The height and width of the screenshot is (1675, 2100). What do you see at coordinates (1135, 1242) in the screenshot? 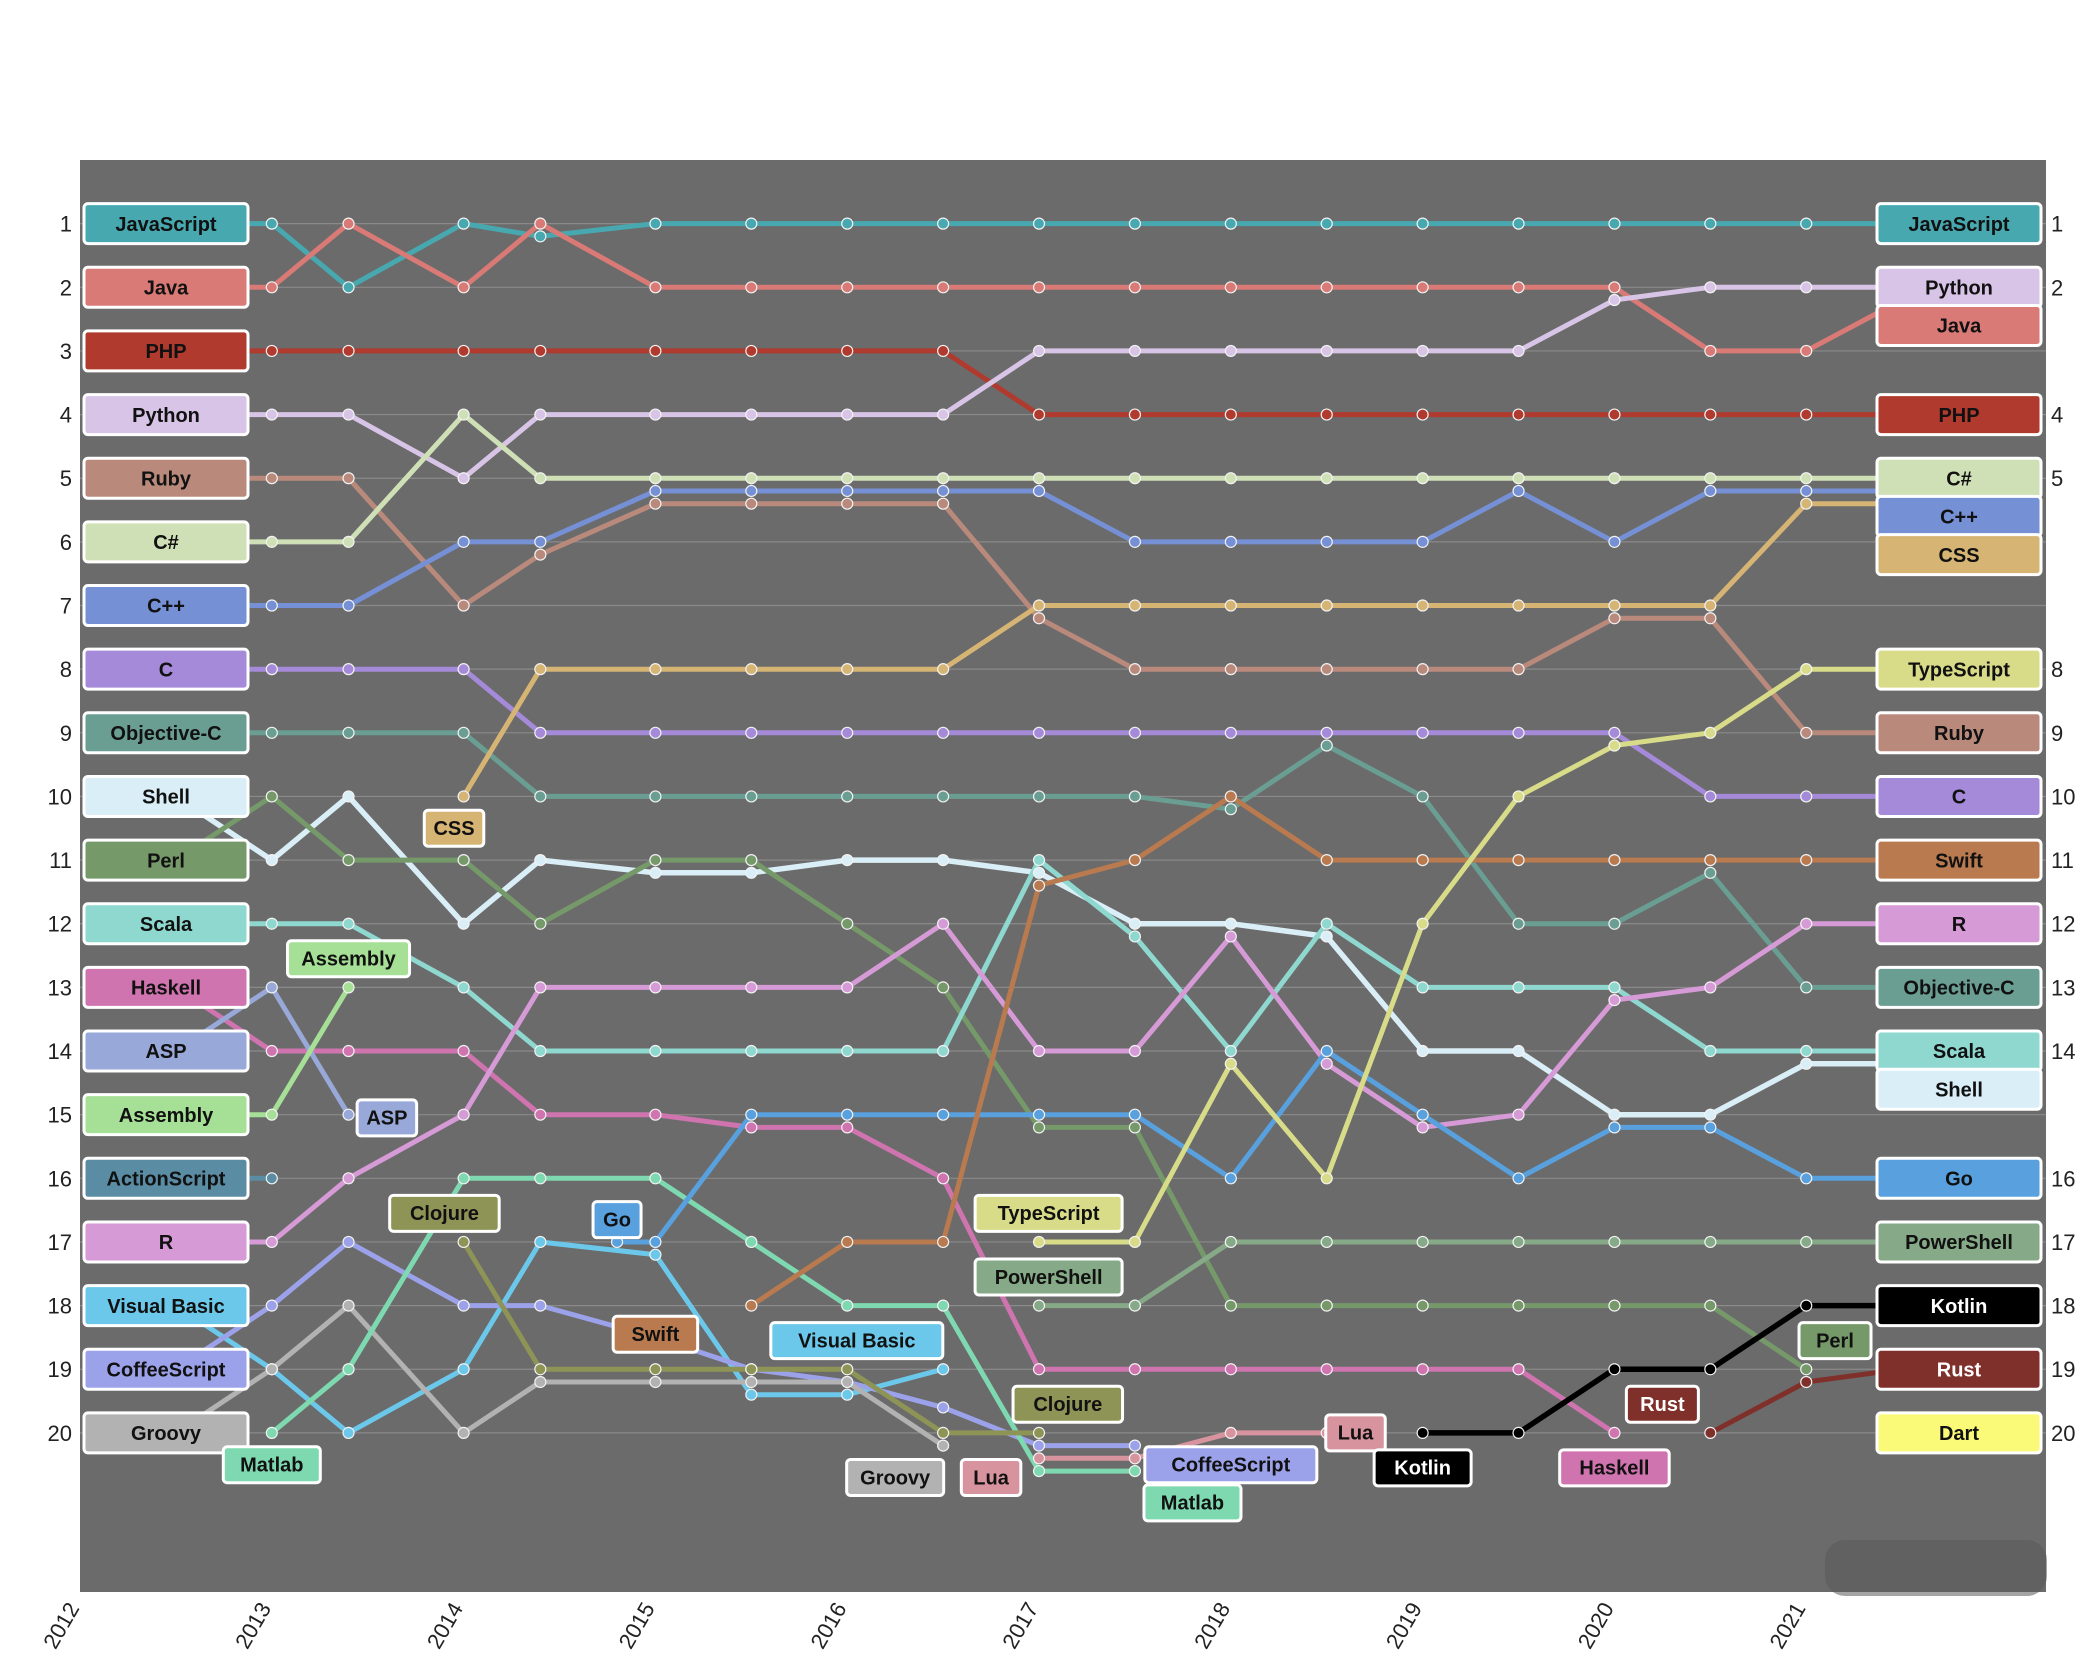
I see `point-typescript` at bounding box center [1135, 1242].